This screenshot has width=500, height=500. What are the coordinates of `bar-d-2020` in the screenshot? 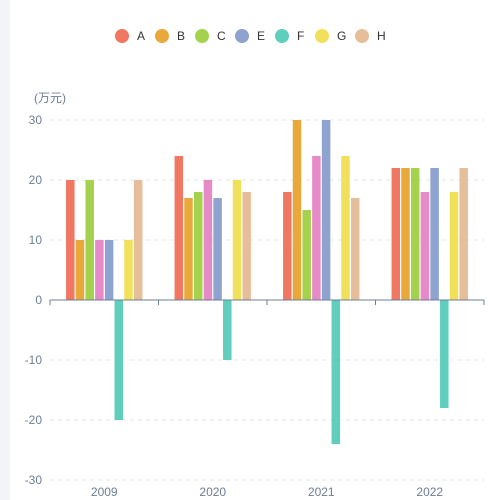 It's located at (208, 240).